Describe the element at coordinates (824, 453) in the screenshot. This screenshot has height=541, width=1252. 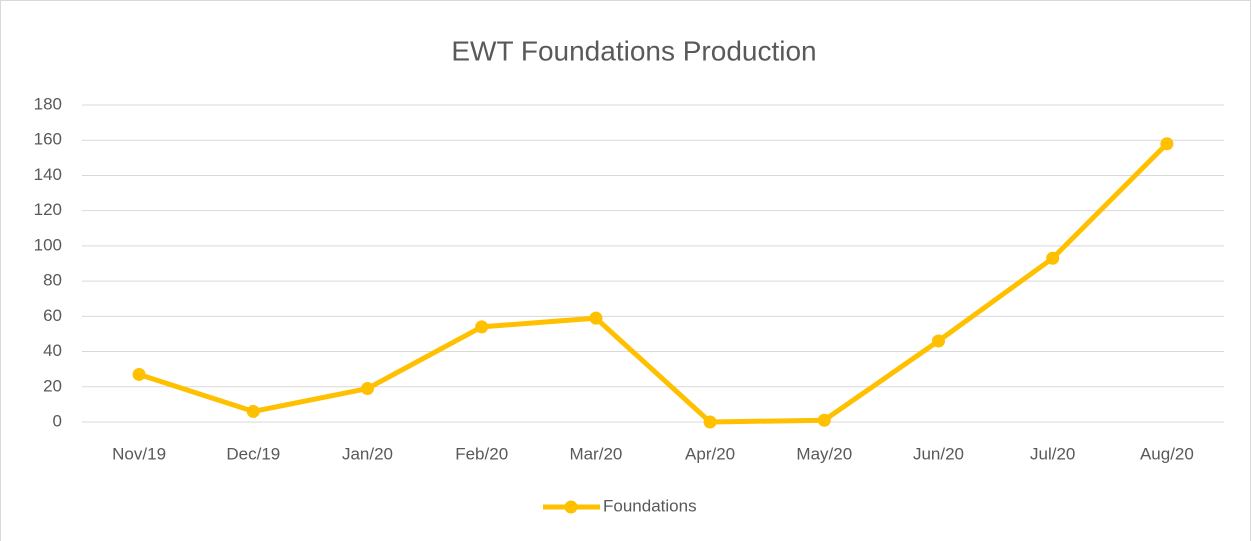
I see `x-tick-label: May/20` at that location.